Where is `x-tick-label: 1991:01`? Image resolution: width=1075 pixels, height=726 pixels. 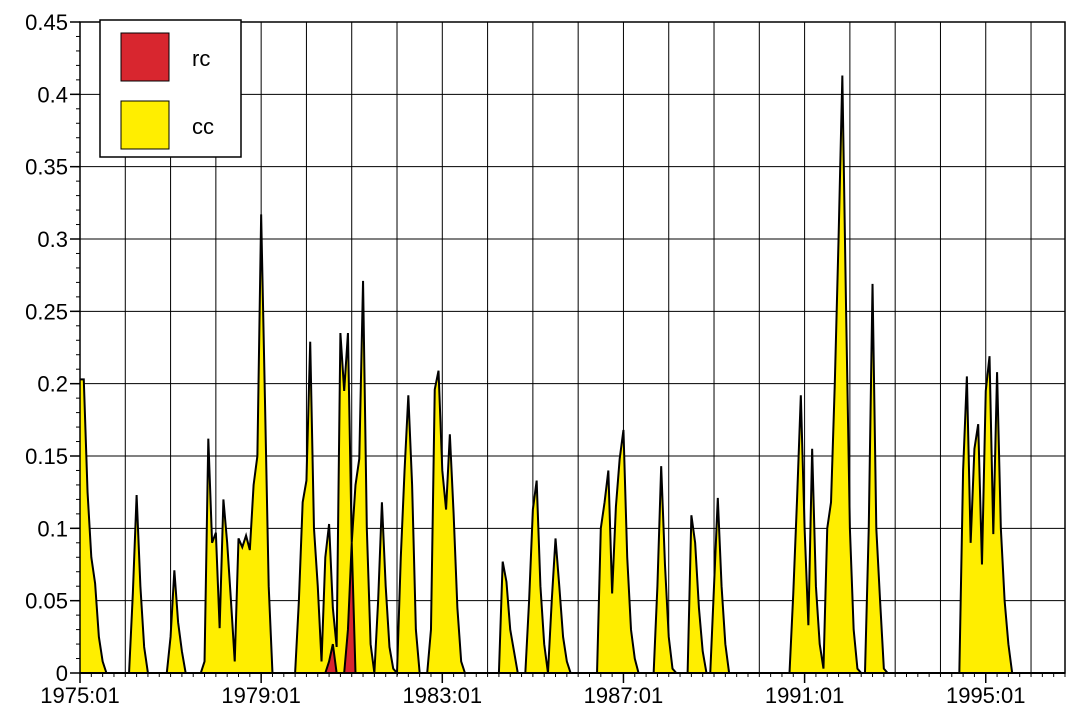
x-tick-label: 1991:01 is located at coordinates (805, 695).